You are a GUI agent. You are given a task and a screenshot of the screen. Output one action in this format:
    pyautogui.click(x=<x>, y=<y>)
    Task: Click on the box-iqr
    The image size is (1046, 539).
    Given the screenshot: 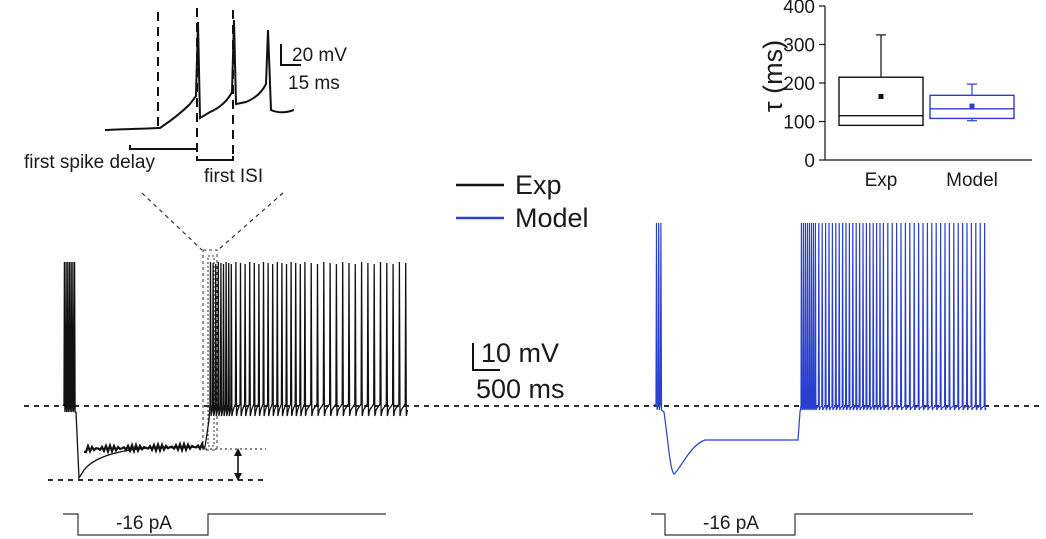 What is the action you would take?
    pyautogui.click(x=881, y=101)
    